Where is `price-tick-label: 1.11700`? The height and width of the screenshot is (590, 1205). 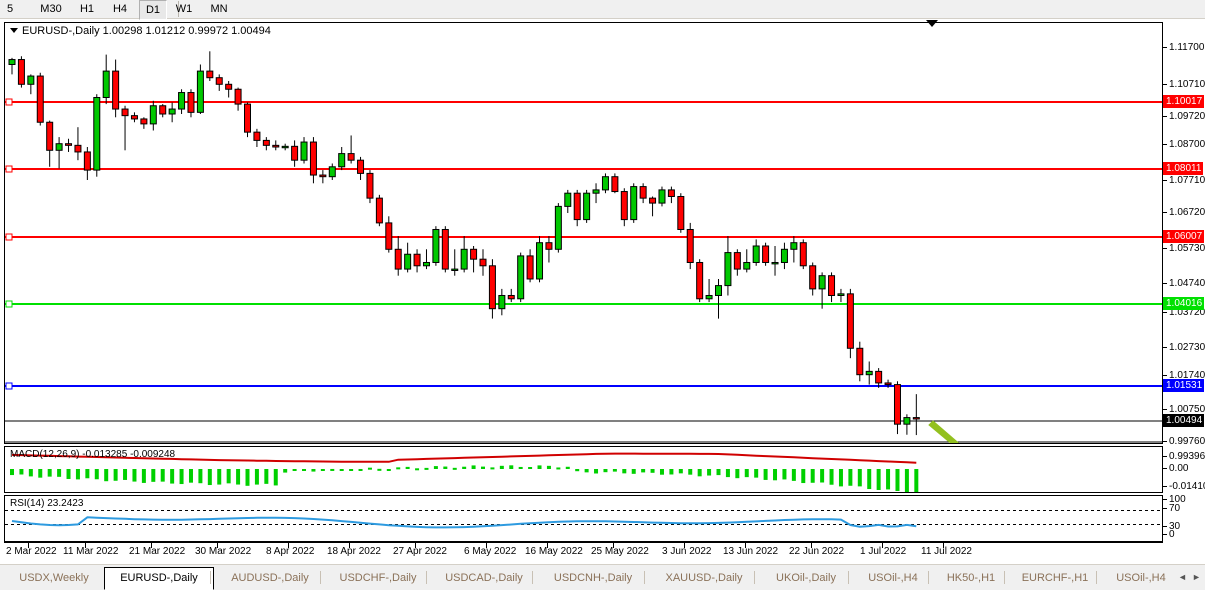 price-tick-label: 1.11700 is located at coordinates (1183, 47).